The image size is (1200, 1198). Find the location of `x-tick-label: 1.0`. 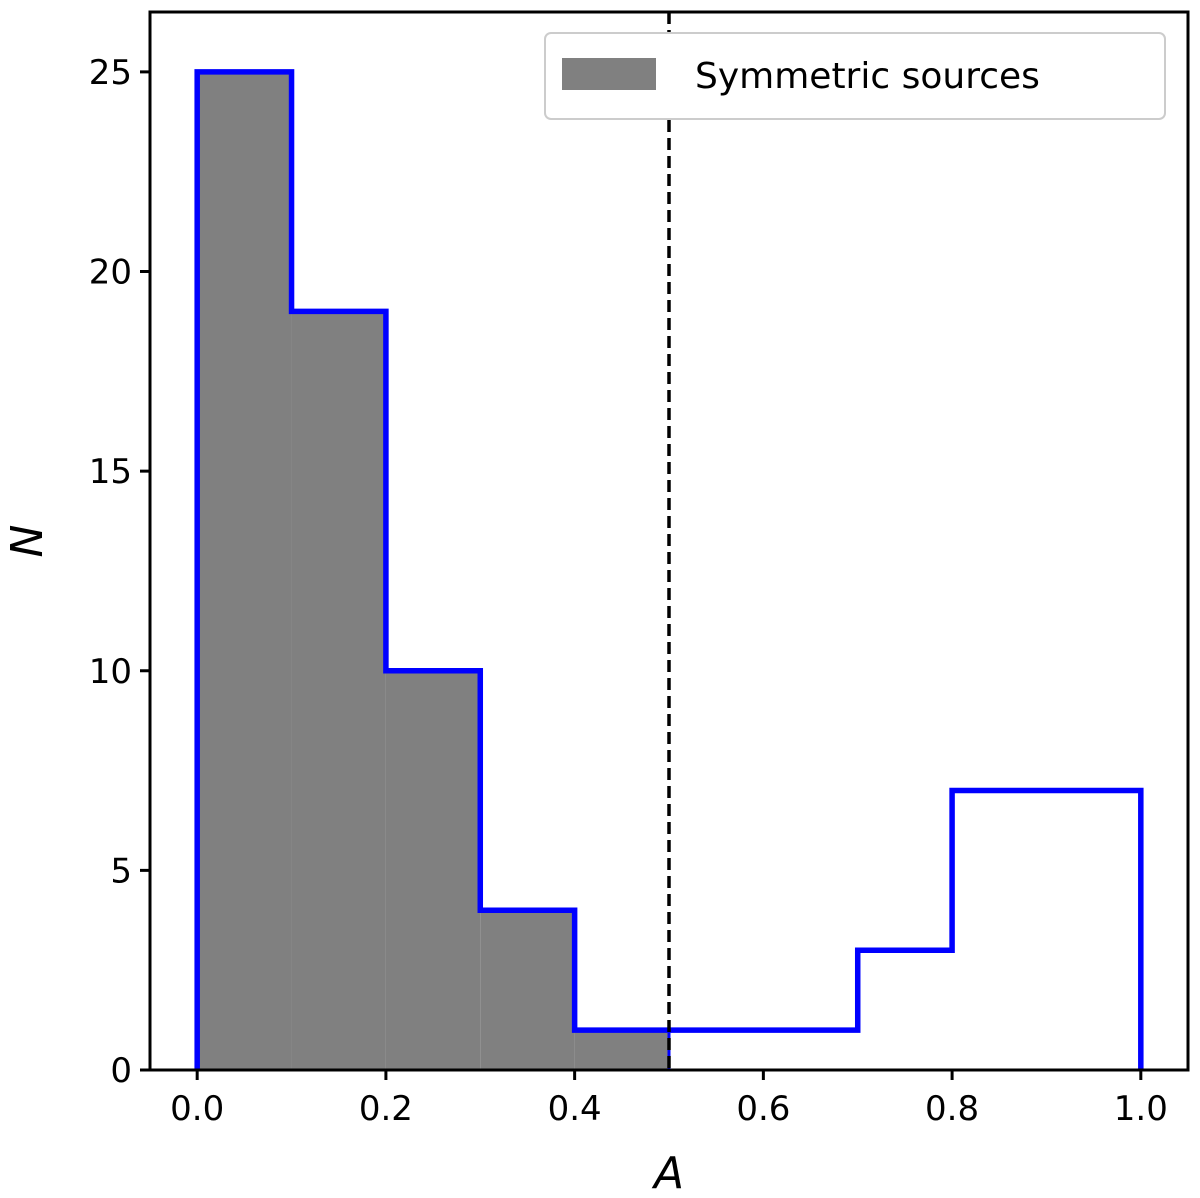

x-tick-label: 1.0 is located at coordinates (1141, 1109).